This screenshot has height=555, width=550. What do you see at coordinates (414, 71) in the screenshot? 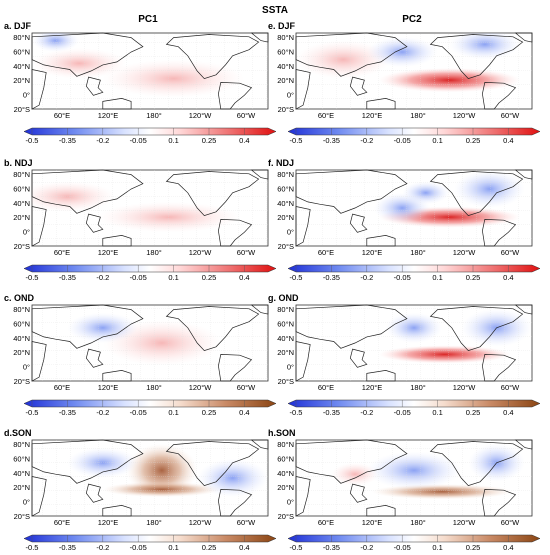
I see `graticule` at bounding box center [414, 71].